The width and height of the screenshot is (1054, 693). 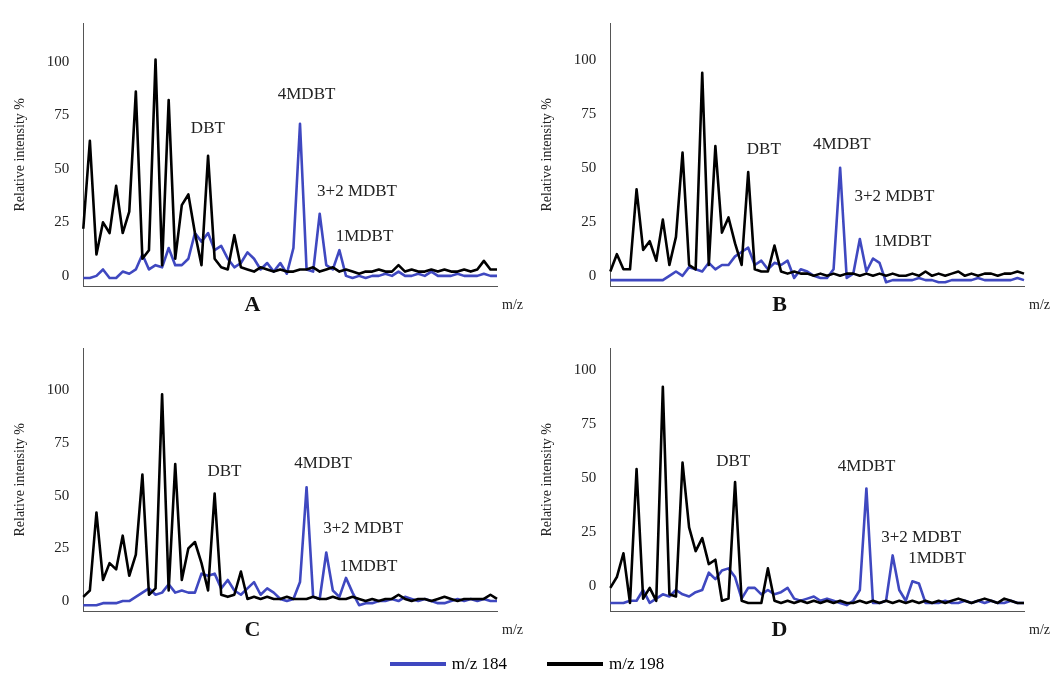 What do you see at coordinates (780, 304) in the screenshot?
I see `text: B` at bounding box center [780, 304].